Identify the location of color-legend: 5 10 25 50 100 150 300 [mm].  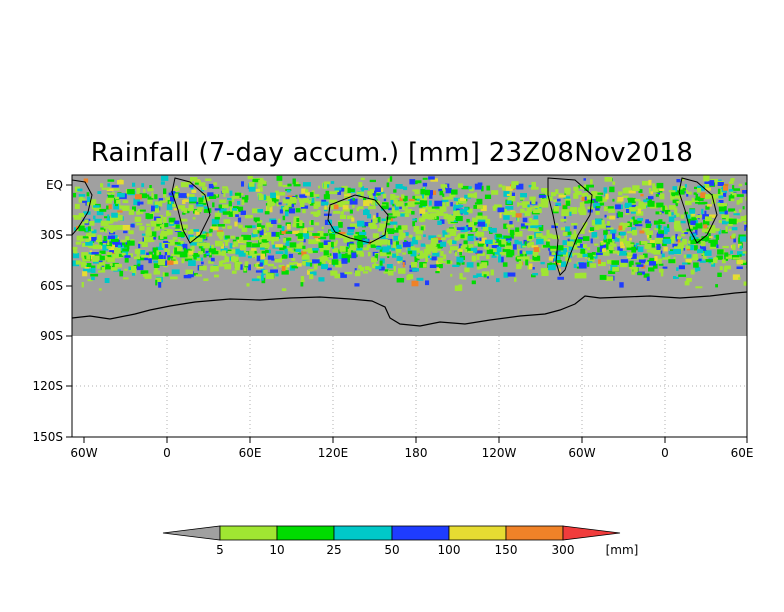
(400, 541).